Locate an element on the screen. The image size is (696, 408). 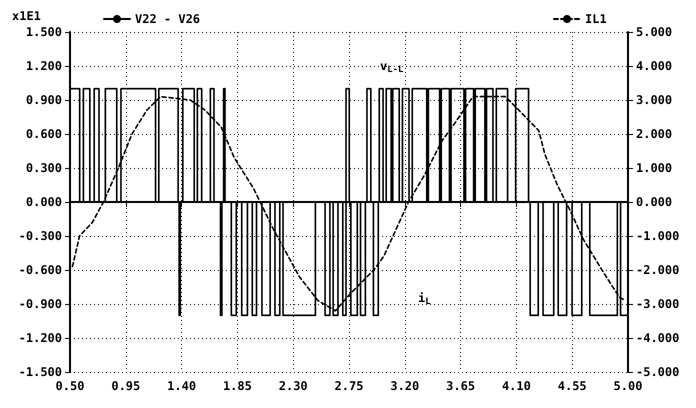
y2-tick-label: 1.000 is located at coordinates (654, 168).